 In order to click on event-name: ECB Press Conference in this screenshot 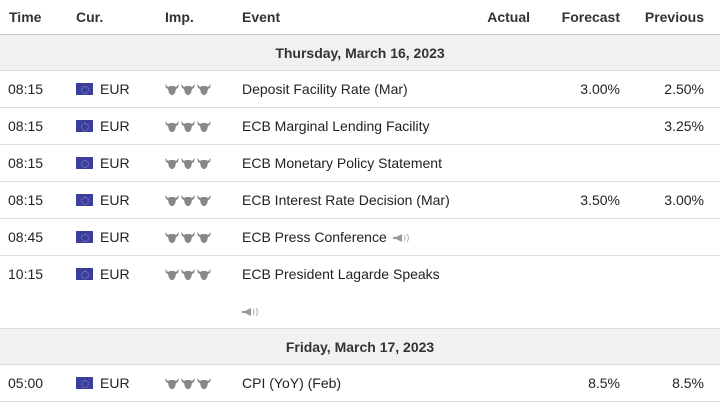, I will do `click(314, 237)`.